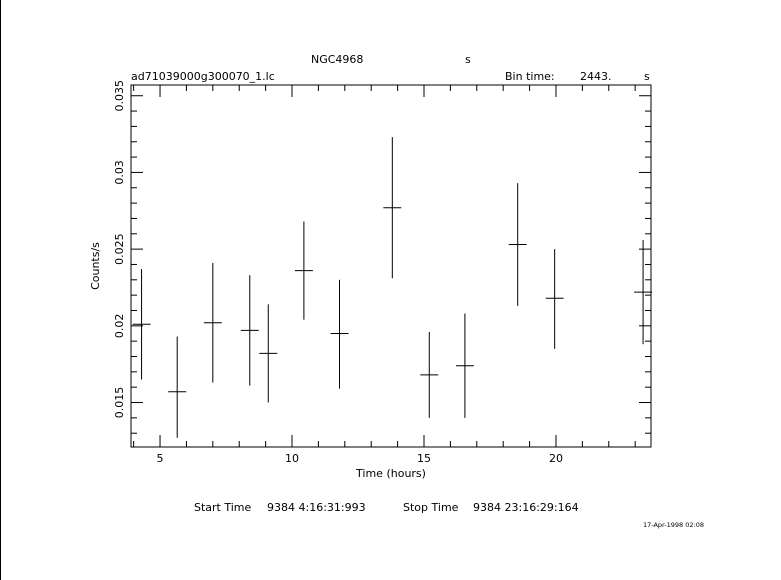 The image size is (781, 580). What do you see at coordinates (673, 525) in the screenshot?
I see `plot-timestamp: 17-Apr-1998 02:08` at bounding box center [673, 525].